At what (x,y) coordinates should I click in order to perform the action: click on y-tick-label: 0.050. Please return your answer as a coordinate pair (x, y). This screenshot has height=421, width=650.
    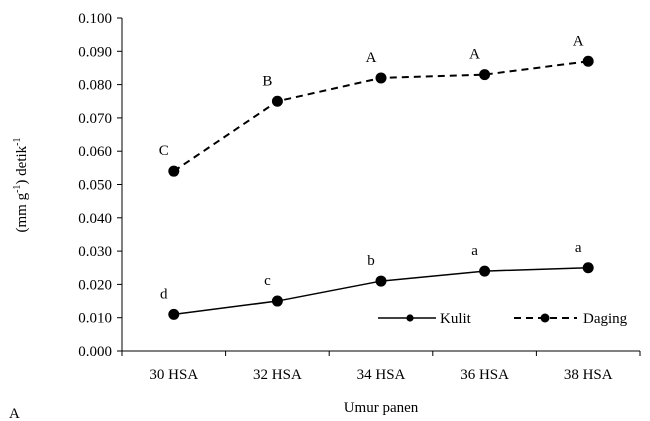
    Looking at the image, I should click on (95, 186).